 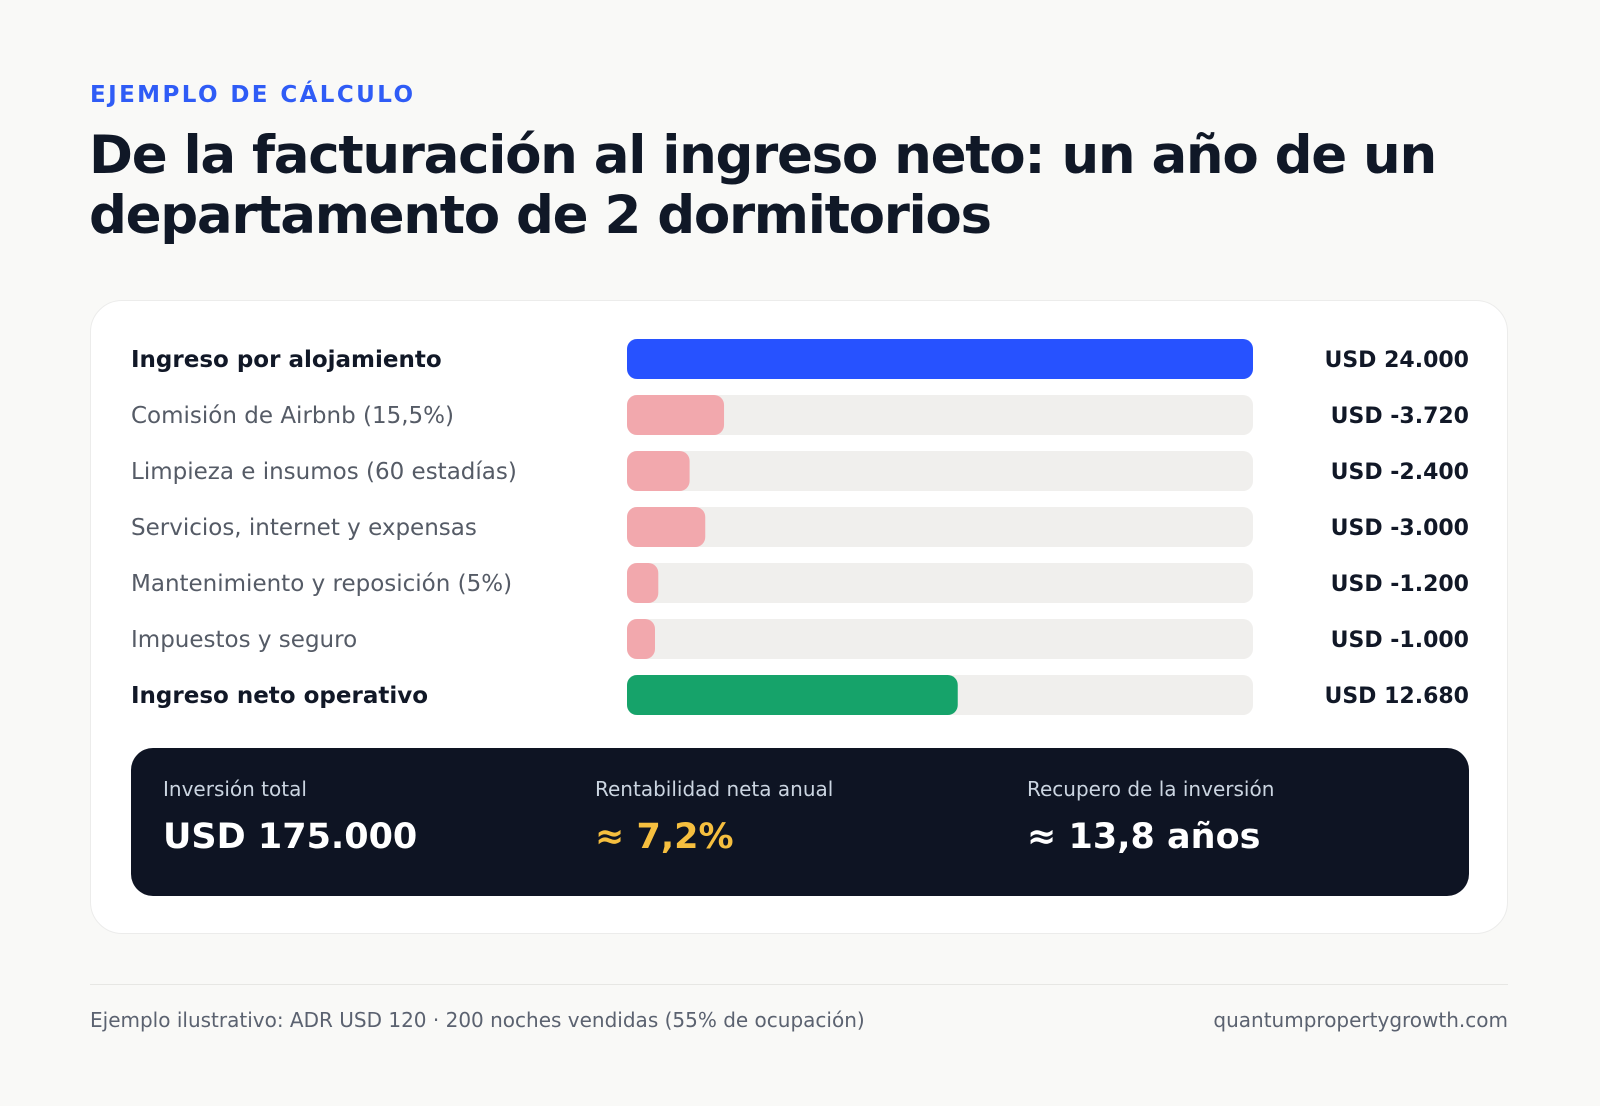 What do you see at coordinates (1400, 472) in the screenshot?
I see `value-label: USD -2.400` at bounding box center [1400, 472].